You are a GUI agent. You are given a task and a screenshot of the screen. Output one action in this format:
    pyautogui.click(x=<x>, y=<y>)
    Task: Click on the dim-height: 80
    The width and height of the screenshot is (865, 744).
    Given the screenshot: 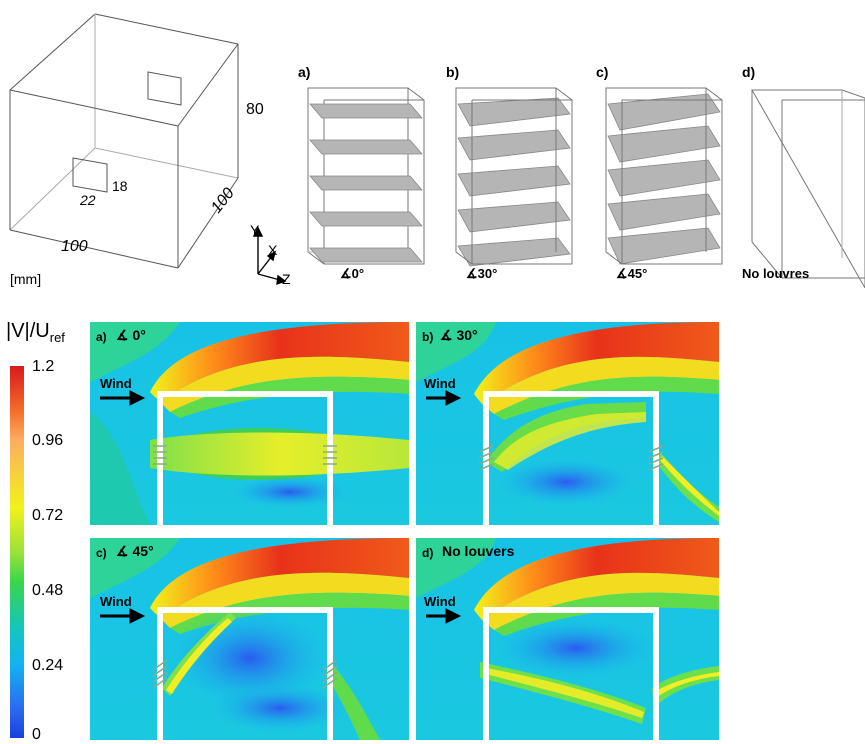 What is the action you would take?
    pyautogui.click(x=255, y=109)
    